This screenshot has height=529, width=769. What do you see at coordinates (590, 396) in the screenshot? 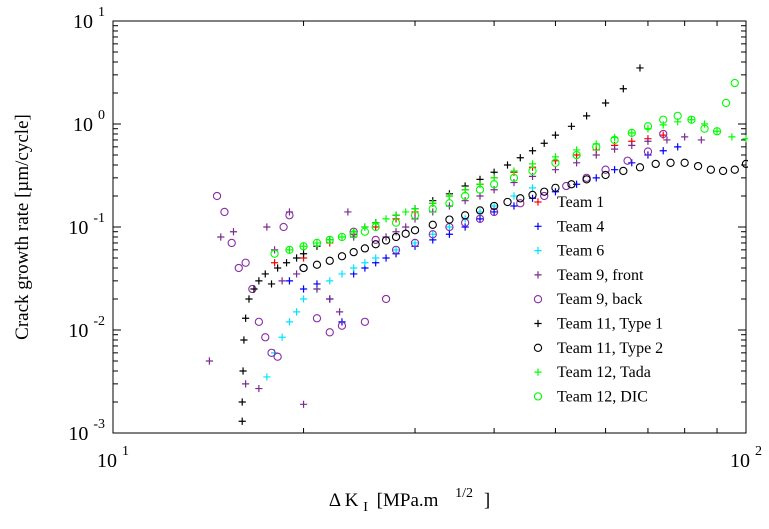
I see `legend-item: Team 12, DIC` at bounding box center [590, 396].